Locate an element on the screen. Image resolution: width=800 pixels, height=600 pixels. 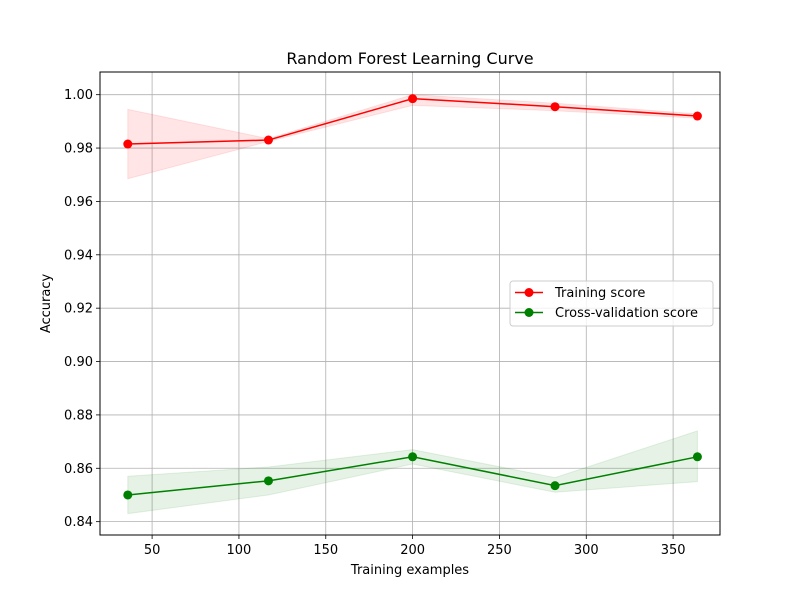
y-tick-label: 0.84 is located at coordinates (78, 522).